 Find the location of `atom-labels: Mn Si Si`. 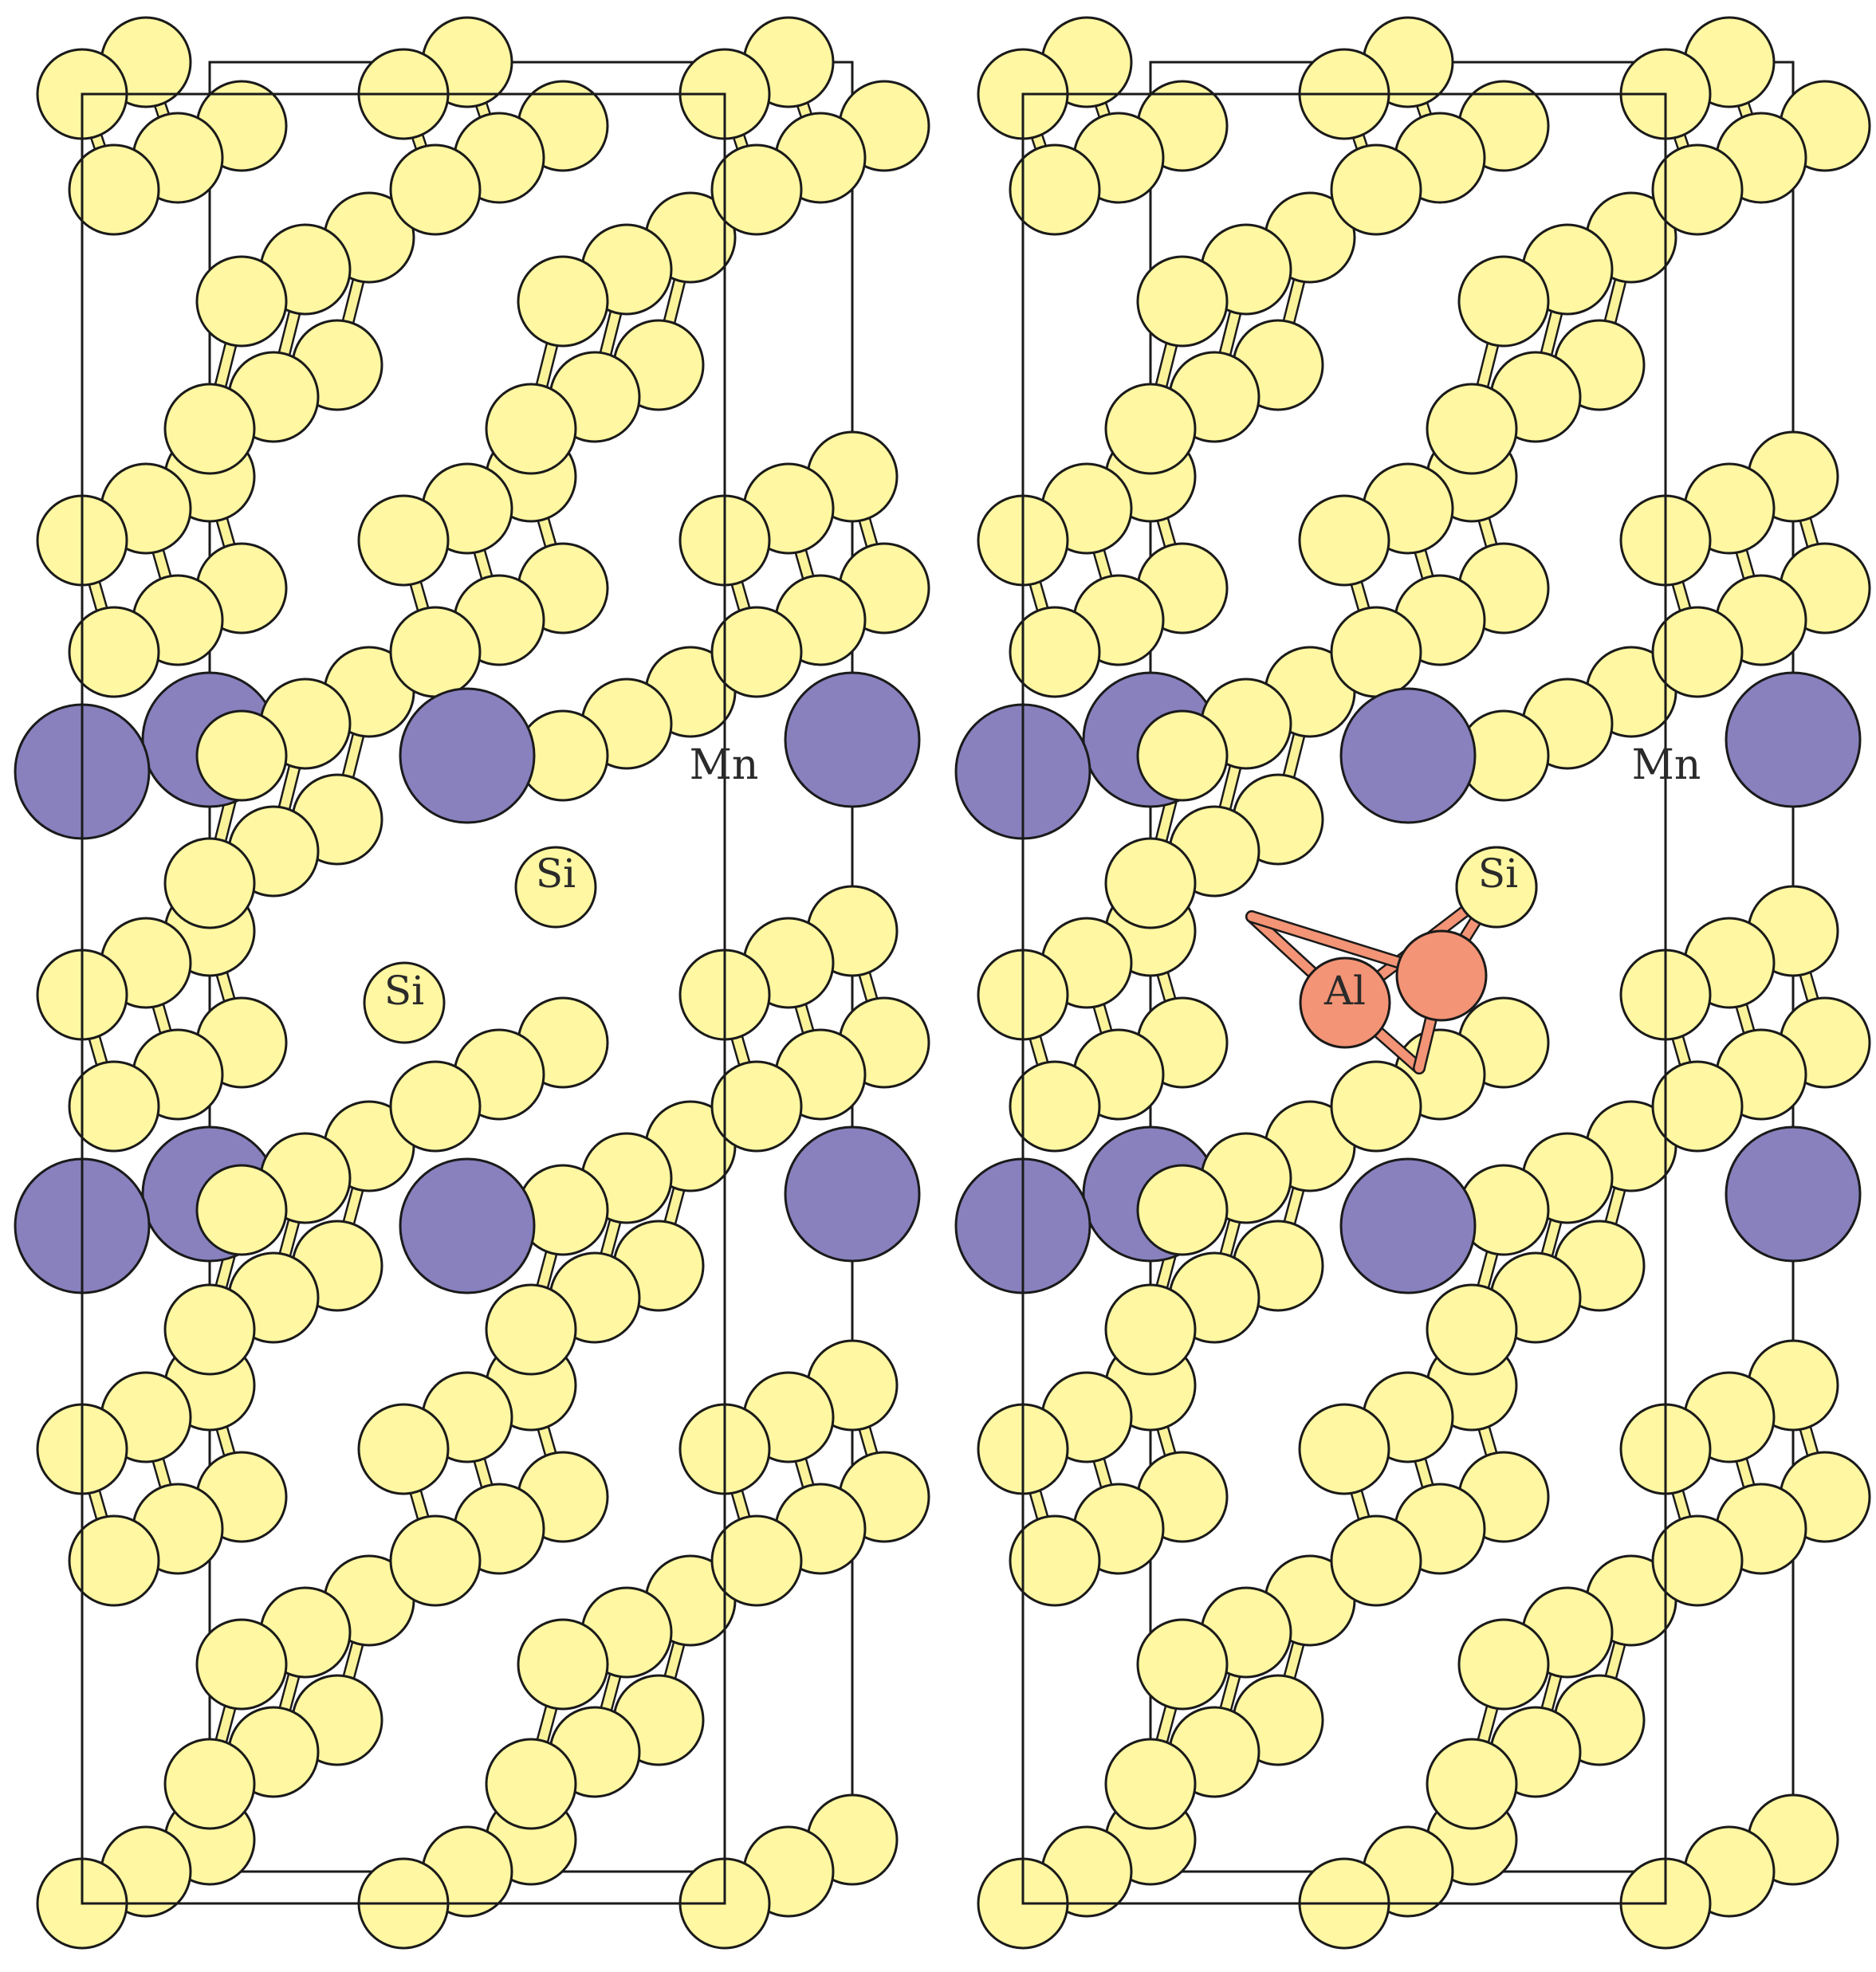

atom-labels: Mn Si Si is located at coordinates (571, 877).